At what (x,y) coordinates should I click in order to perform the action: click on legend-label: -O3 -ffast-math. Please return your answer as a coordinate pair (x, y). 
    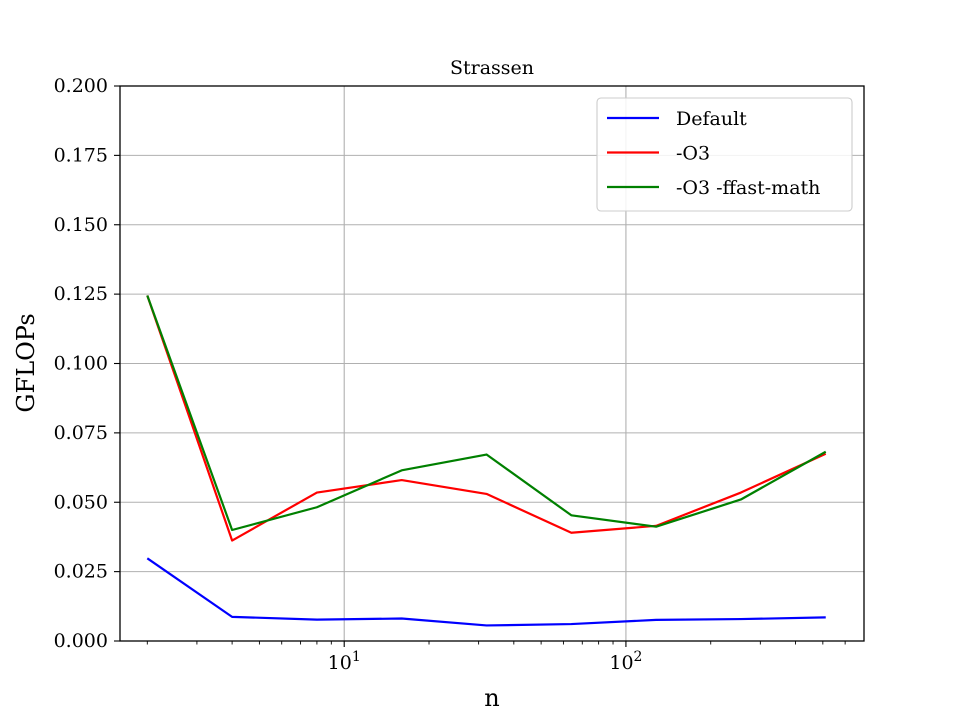
    Looking at the image, I should click on (748, 188).